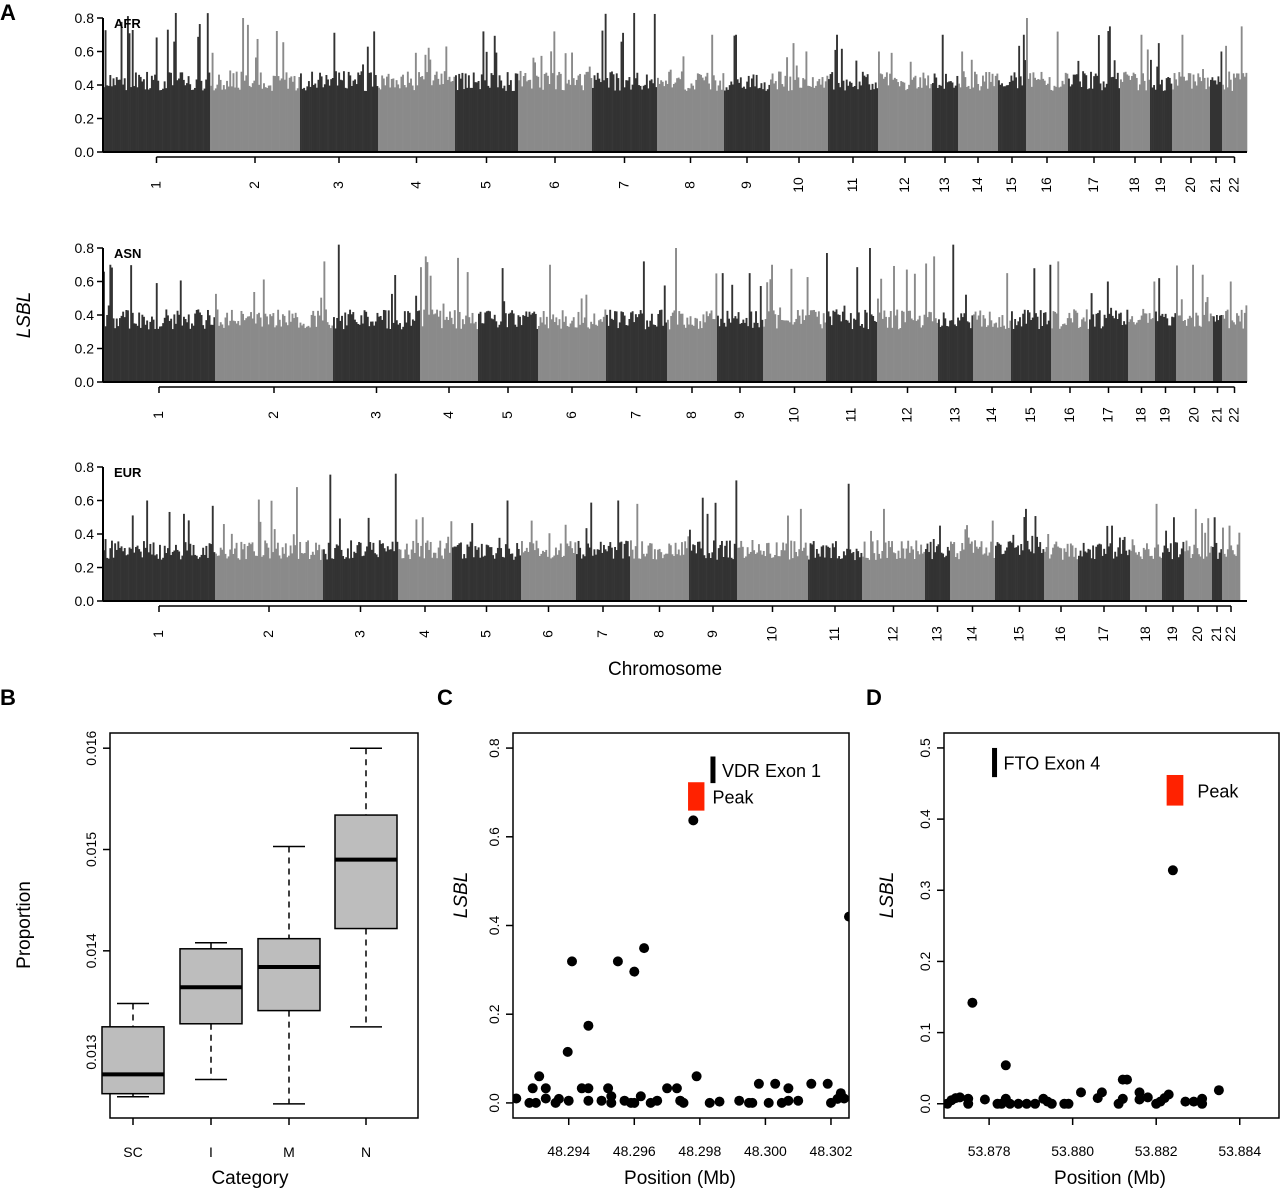  Describe the element at coordinates (85, 501) in the screenshot. I see `y-tick-label: 0.6` at that location.